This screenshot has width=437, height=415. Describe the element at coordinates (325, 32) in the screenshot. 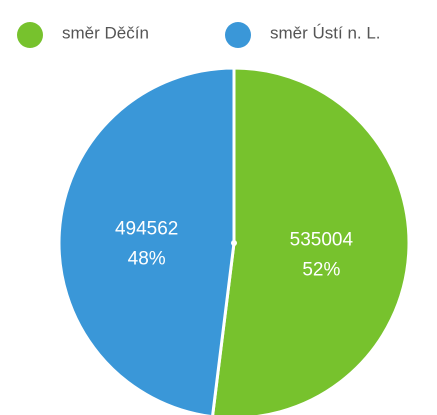

I see `legend-label: směr Ústí n. L.` at that location.